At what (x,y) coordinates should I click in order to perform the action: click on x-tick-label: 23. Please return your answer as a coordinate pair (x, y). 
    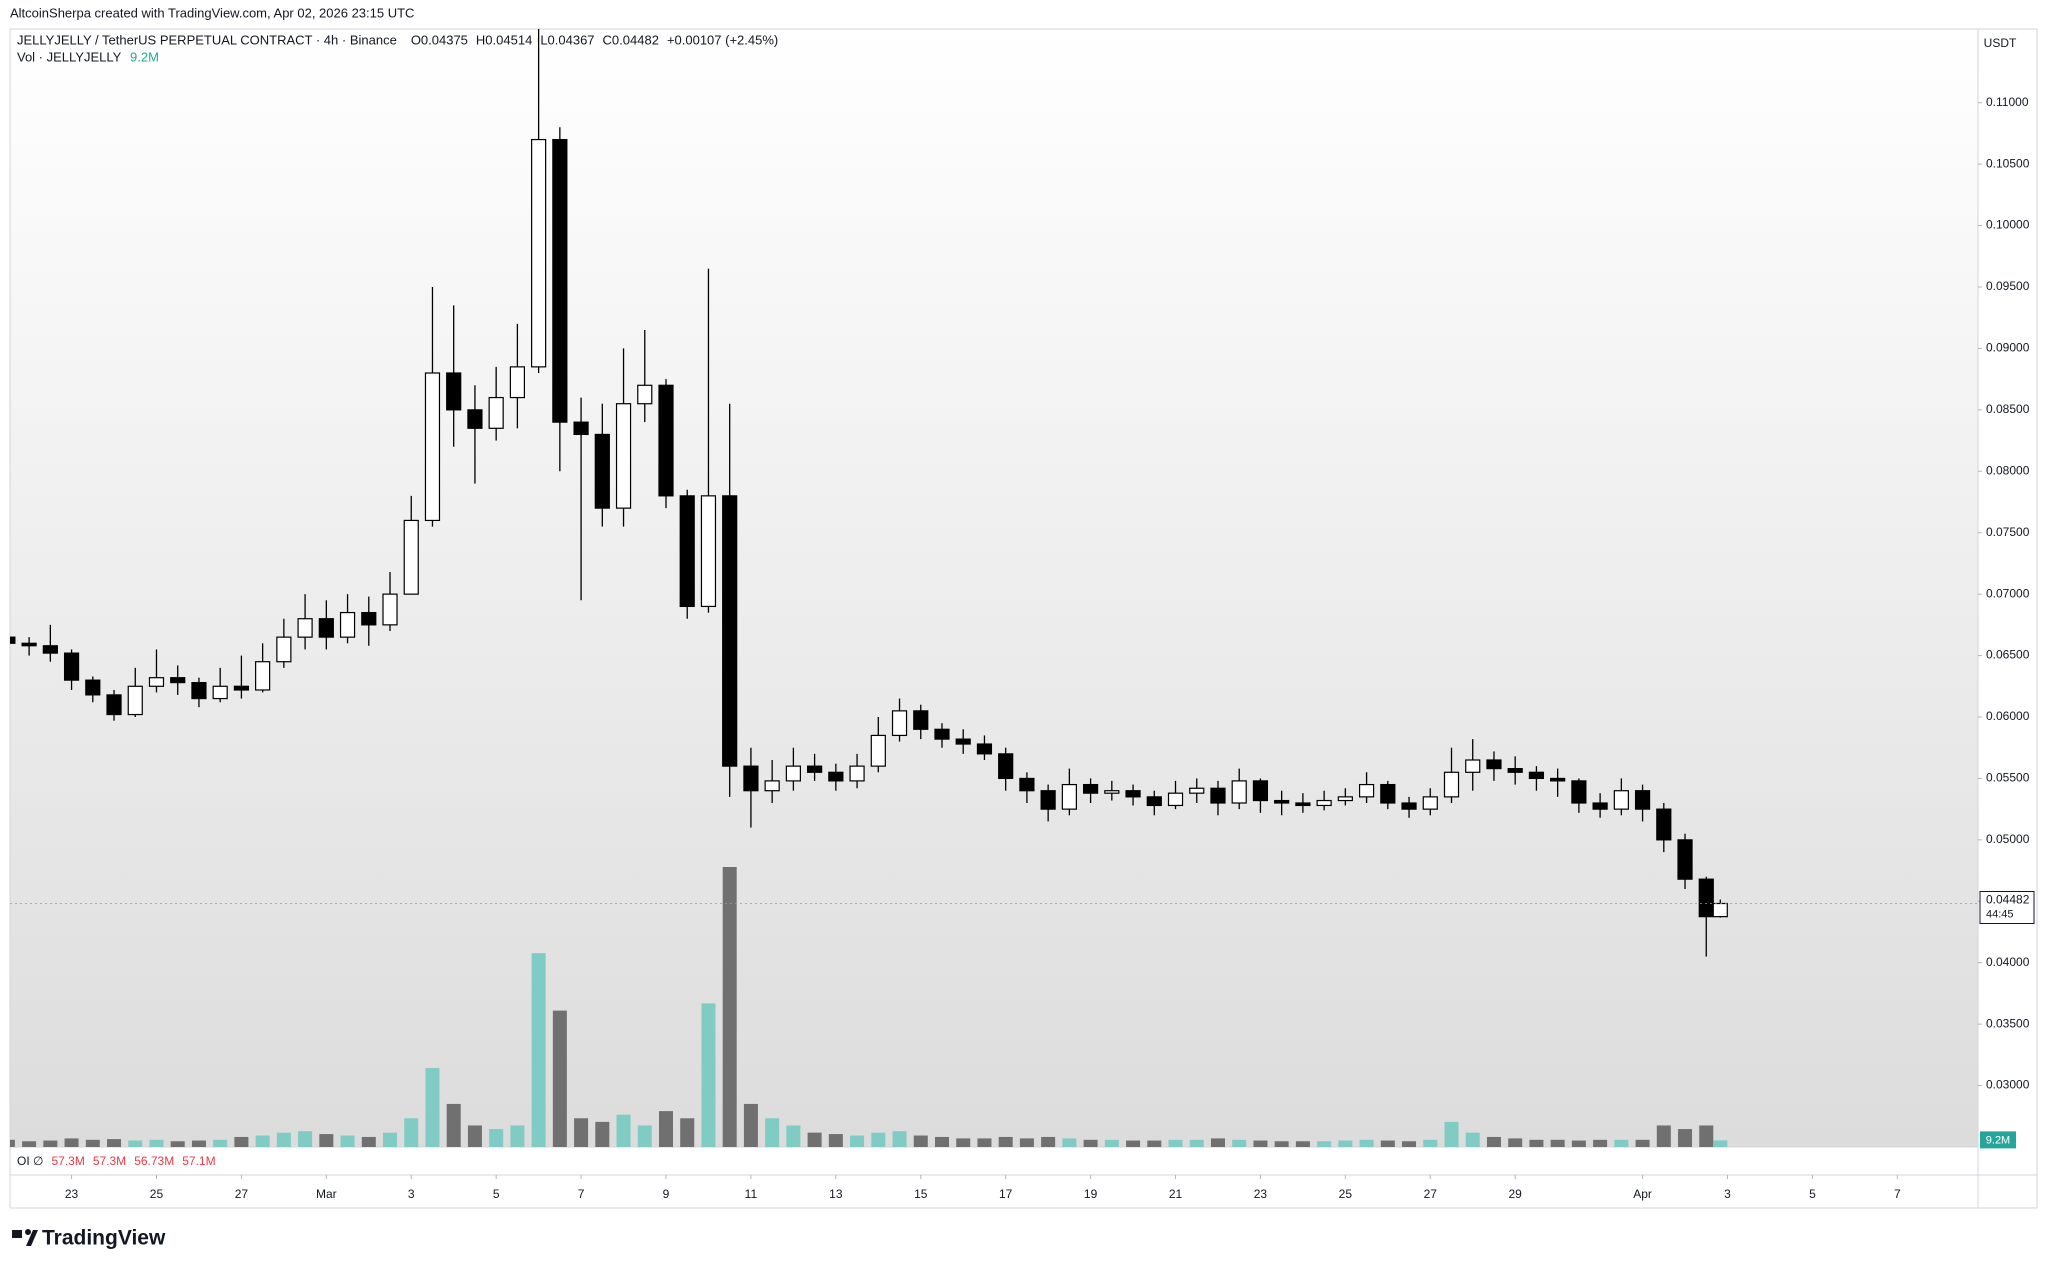
    Looking at the image, I should click on (72, 1194).